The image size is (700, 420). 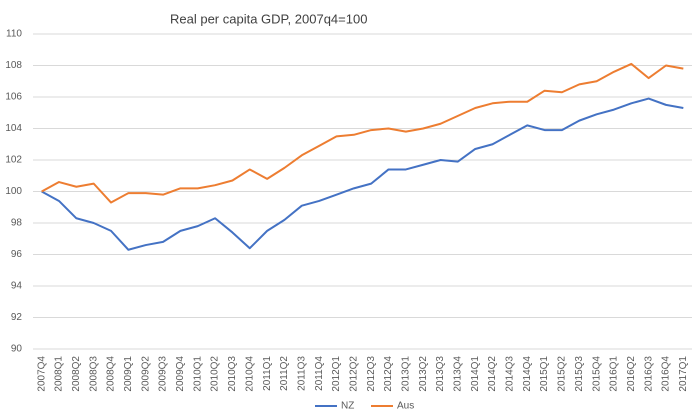 What do you see at coordinates (232, 374) in the screenshot?
I see `x-tick-label: 2010Q3` at bounding box center [232, 374].